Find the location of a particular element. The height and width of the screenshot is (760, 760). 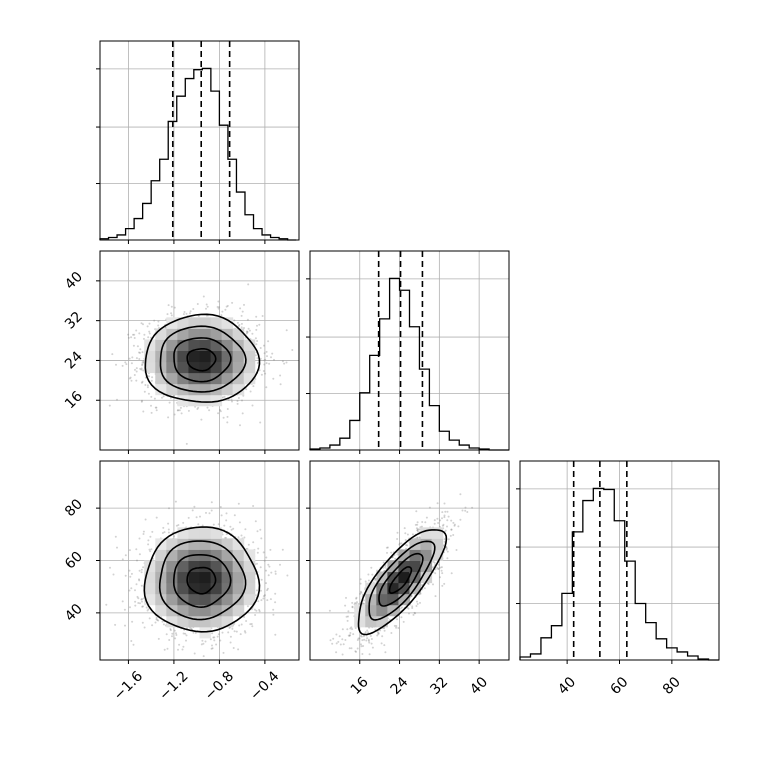

xtick-label-2-0: 40 is located at coordinates (567, 686).